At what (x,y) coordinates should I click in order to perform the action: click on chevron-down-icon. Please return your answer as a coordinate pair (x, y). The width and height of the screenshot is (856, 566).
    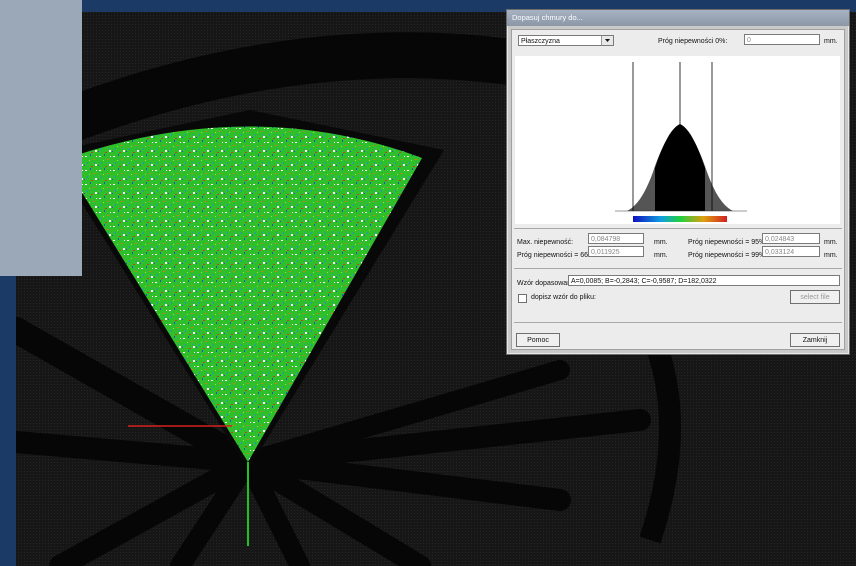
    Looking at the image, I should click on (607, 40).